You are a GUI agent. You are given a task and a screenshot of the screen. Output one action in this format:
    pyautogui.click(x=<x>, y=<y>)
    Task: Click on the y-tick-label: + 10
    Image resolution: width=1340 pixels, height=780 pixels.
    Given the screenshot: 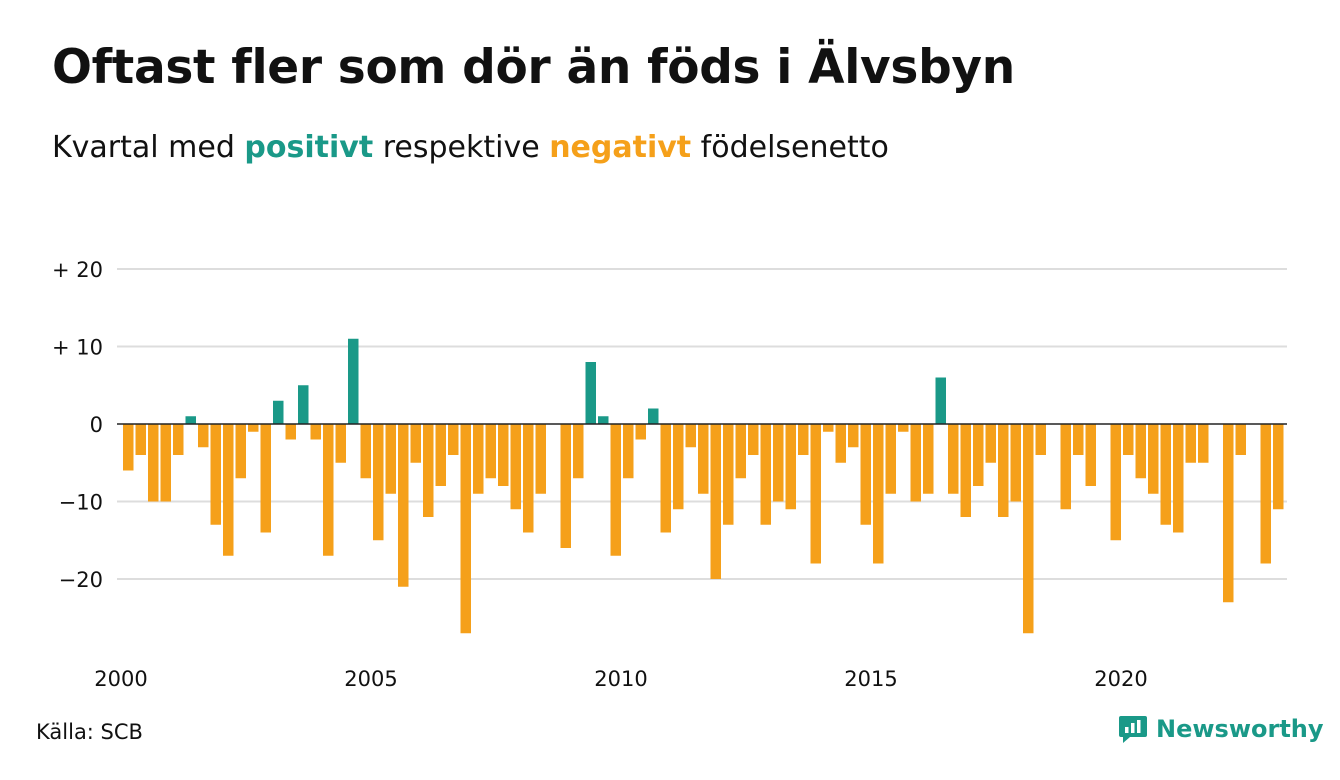 What is the action you would take?
    pyautogui.click(x=77, y=348)
    